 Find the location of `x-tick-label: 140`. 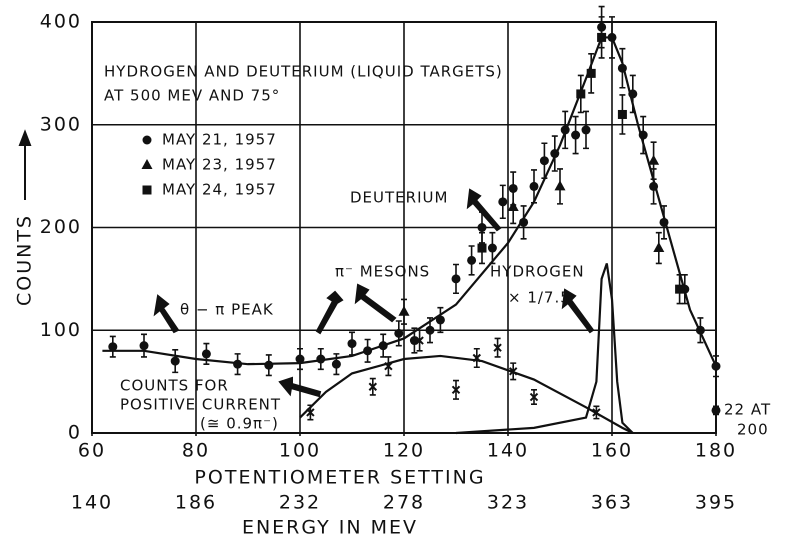

x-tick-label: 140 is located at coordinates (508, 451).